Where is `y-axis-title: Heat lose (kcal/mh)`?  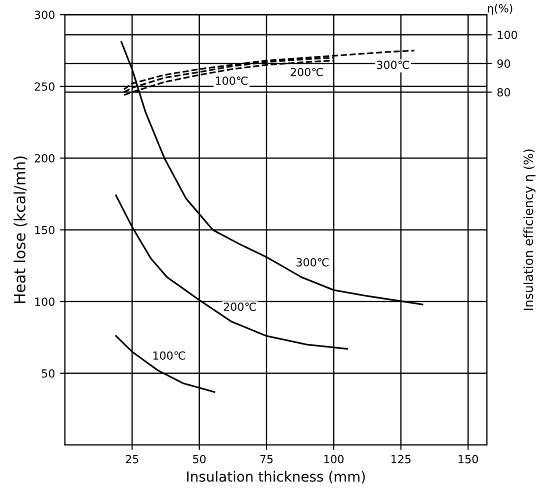 y-axis-title: Heat lose (kcal/mh) is located at coordinates (21, 230).